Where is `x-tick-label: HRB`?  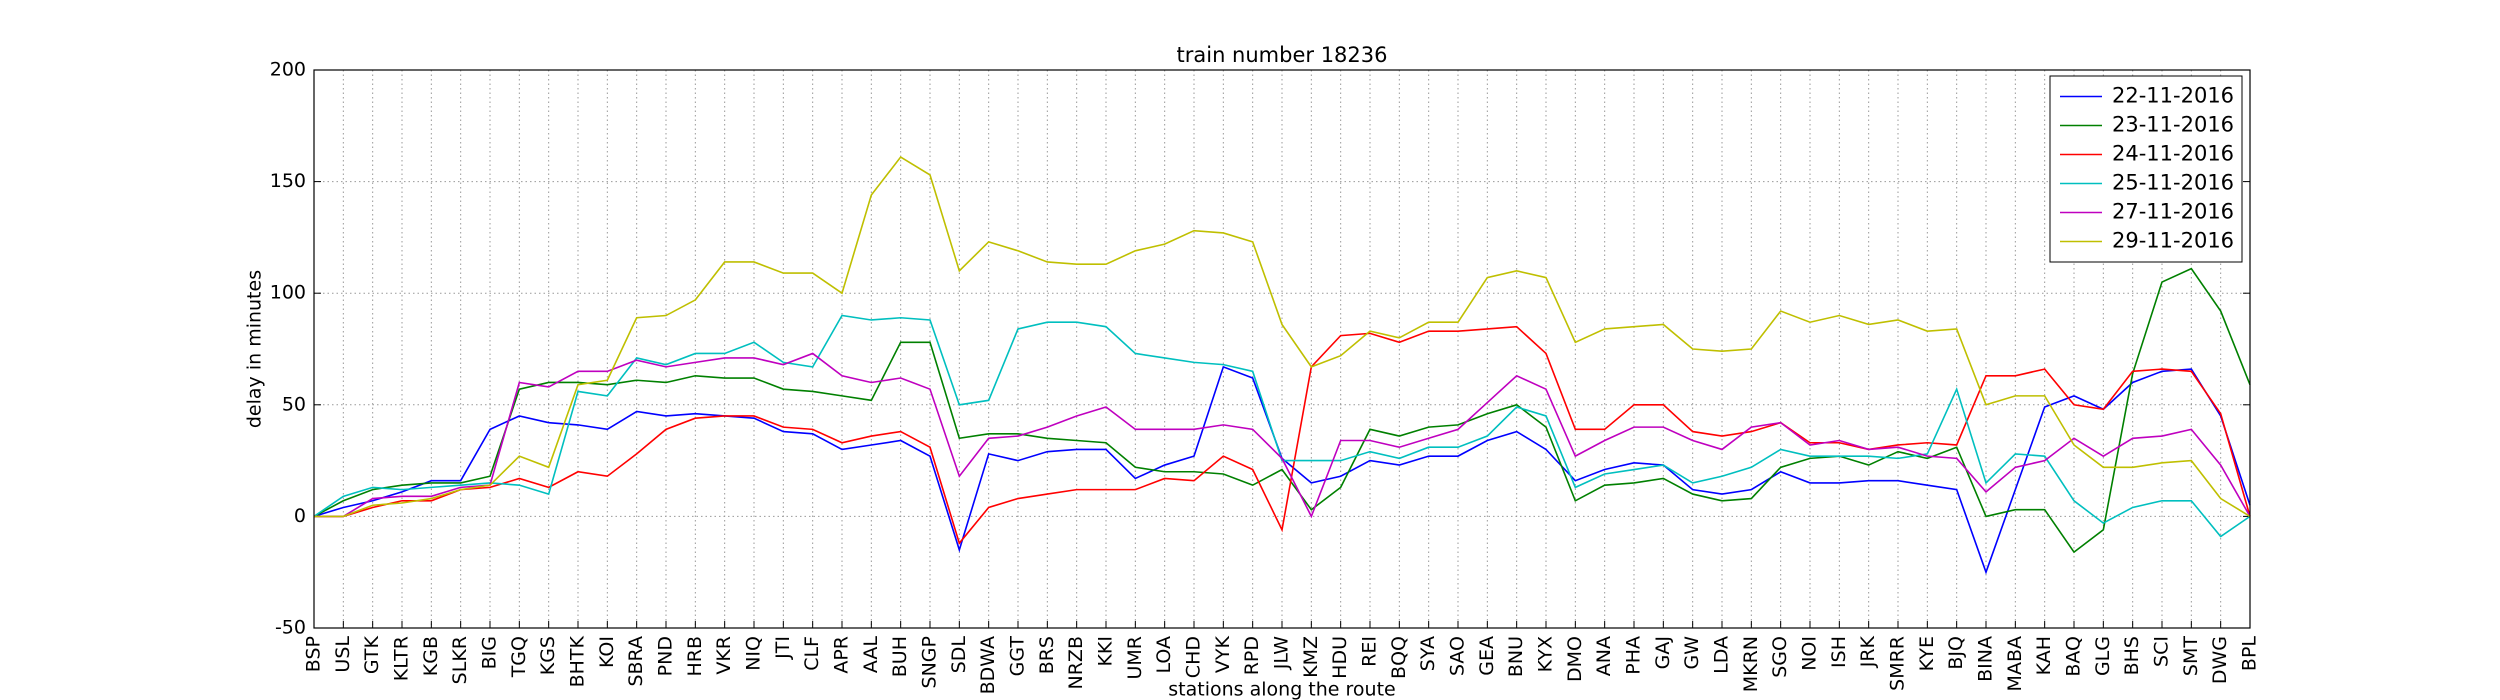
x-tick-label: HRB is located at coordinates (695, 656).